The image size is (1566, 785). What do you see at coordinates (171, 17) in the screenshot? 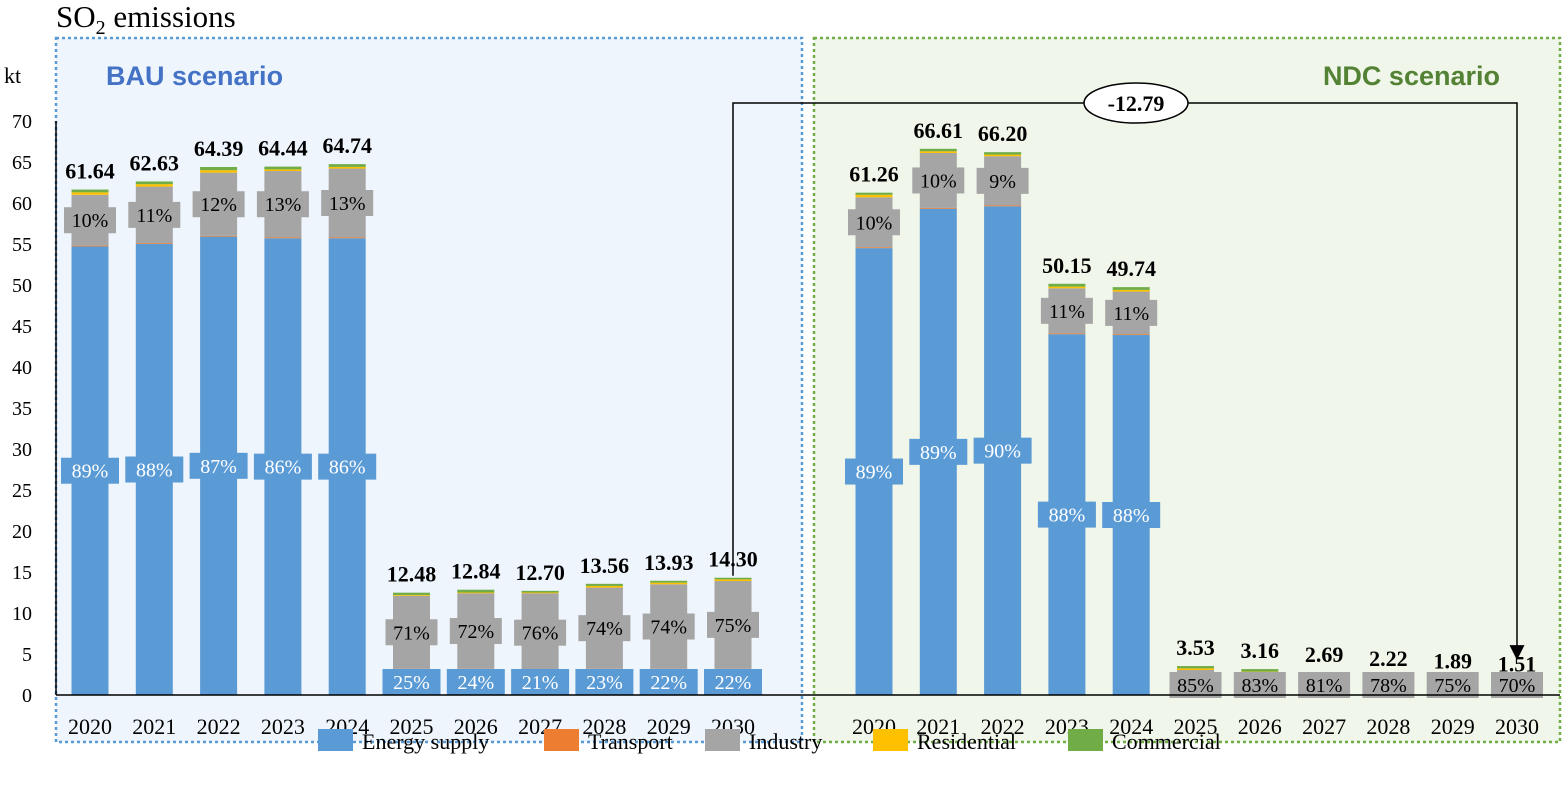
I see `title-rest: emissions` at bounding box center [171, 17].